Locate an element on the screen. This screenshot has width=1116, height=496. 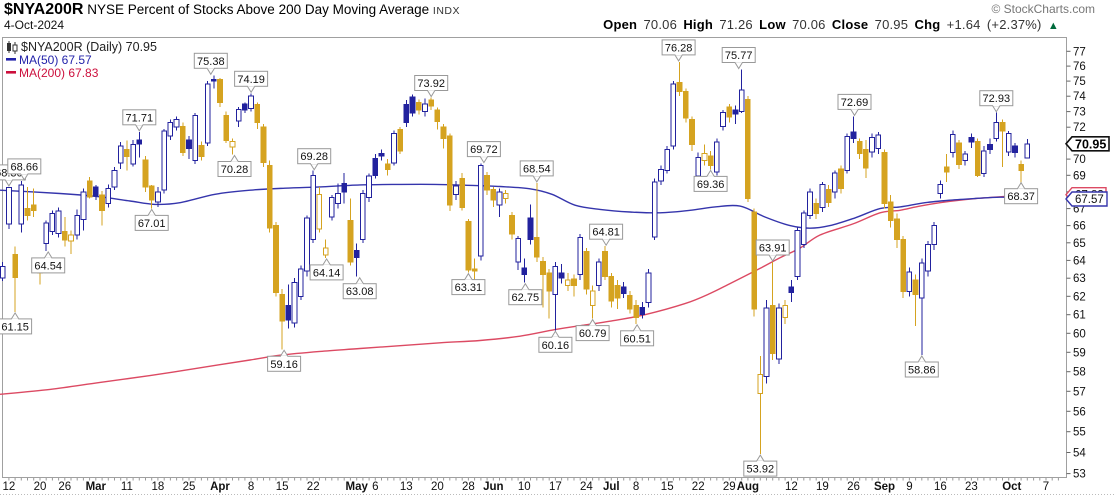
svg-text: 25 is located at coordinates (189, 487).